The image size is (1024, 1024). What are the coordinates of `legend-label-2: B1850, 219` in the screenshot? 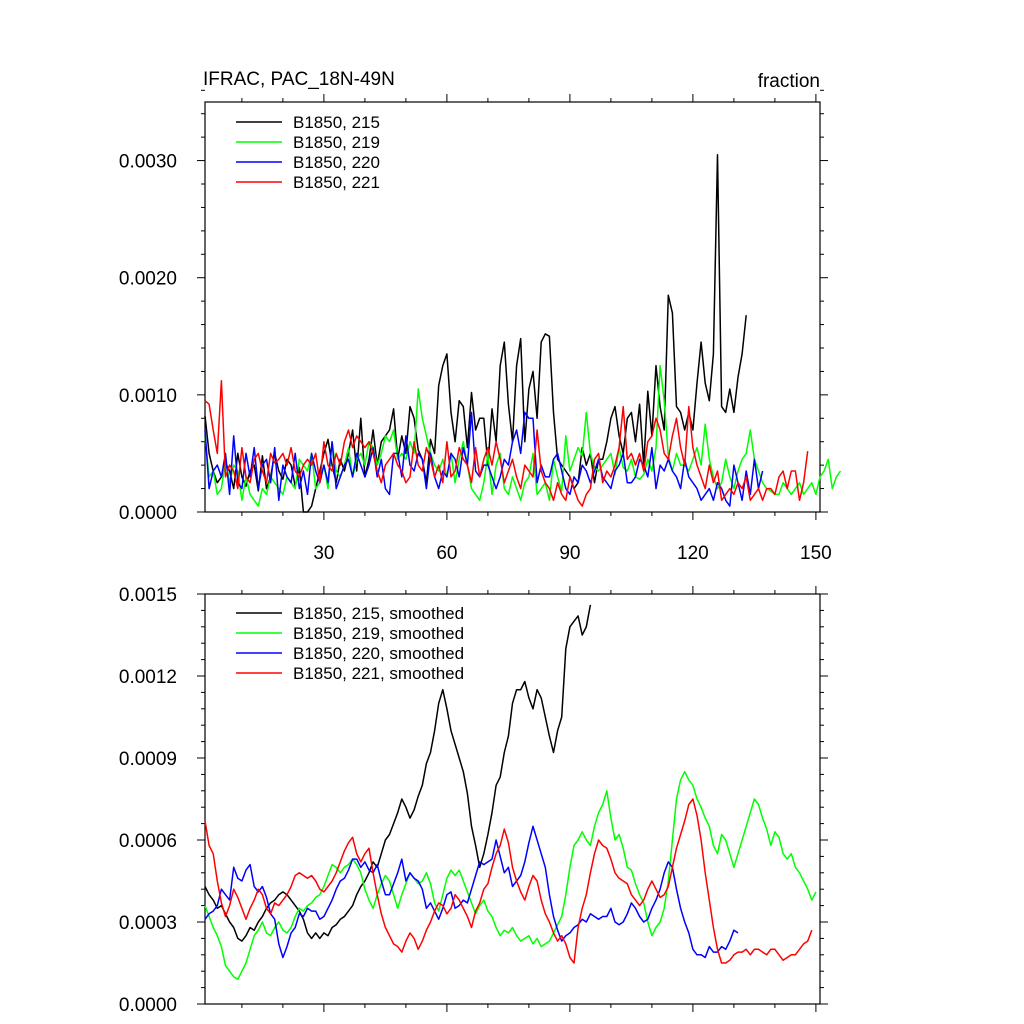 It's located at (336, 142).